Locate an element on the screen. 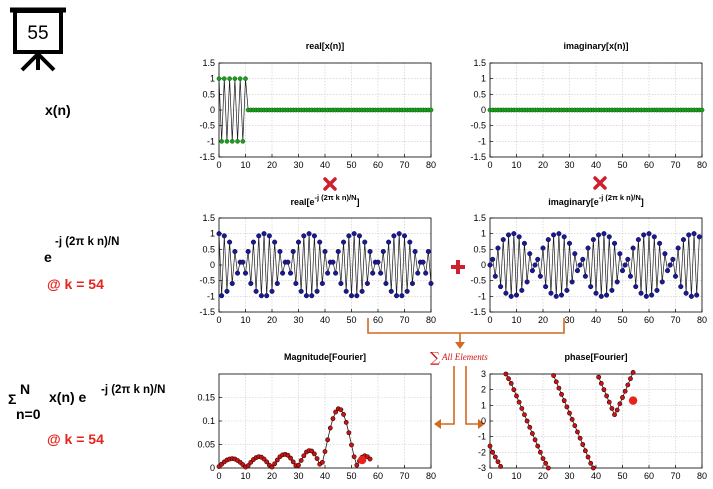 This screenshot has width=713, height=489. chart-title: phase[Fourier] is located at coordinates (595, 357).